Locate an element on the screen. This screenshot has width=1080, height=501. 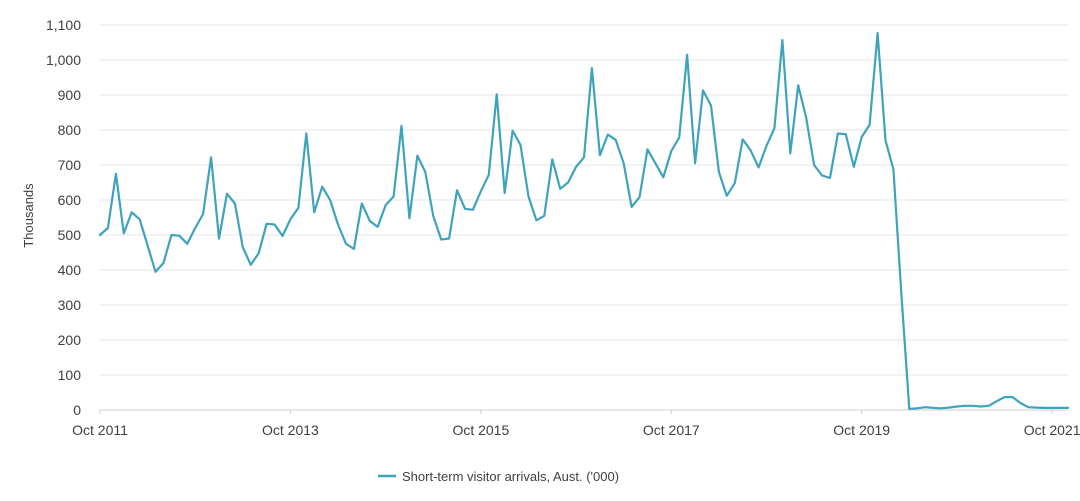
y-tick-label-200: 200 is located at coordinates (70, 340).